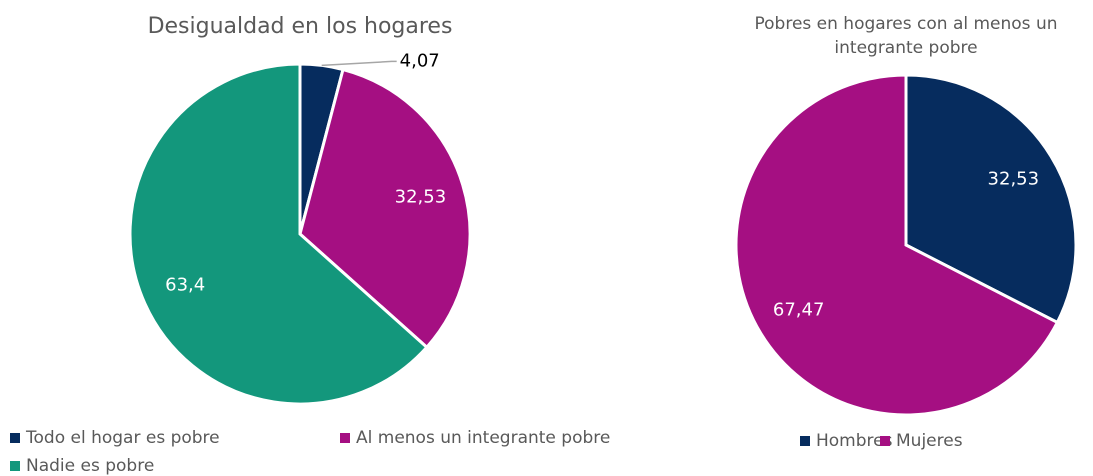 The width and height of the screenshot is (1093, 476). I want to click on data-label: 67,47, so click(799, 310).